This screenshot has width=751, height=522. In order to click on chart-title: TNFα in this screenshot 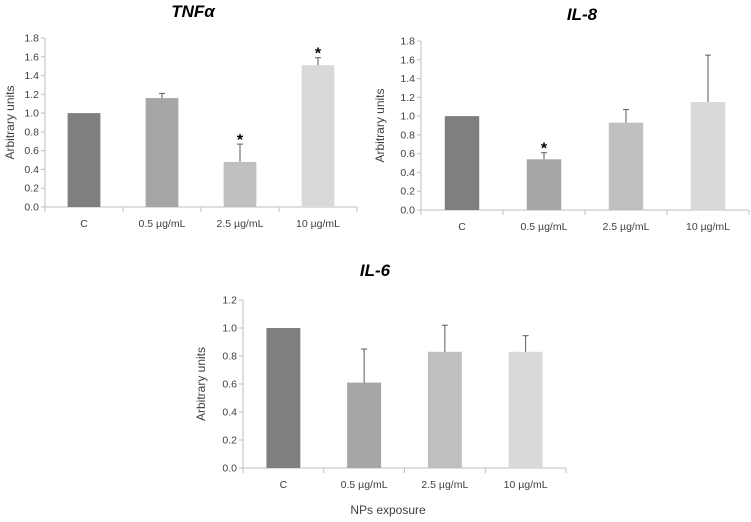, I will do `click(193, 11)`.